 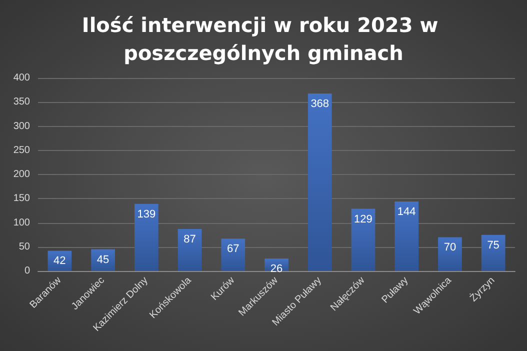 I want to click on y-tick-label: 50, so click(x=24, y=246).